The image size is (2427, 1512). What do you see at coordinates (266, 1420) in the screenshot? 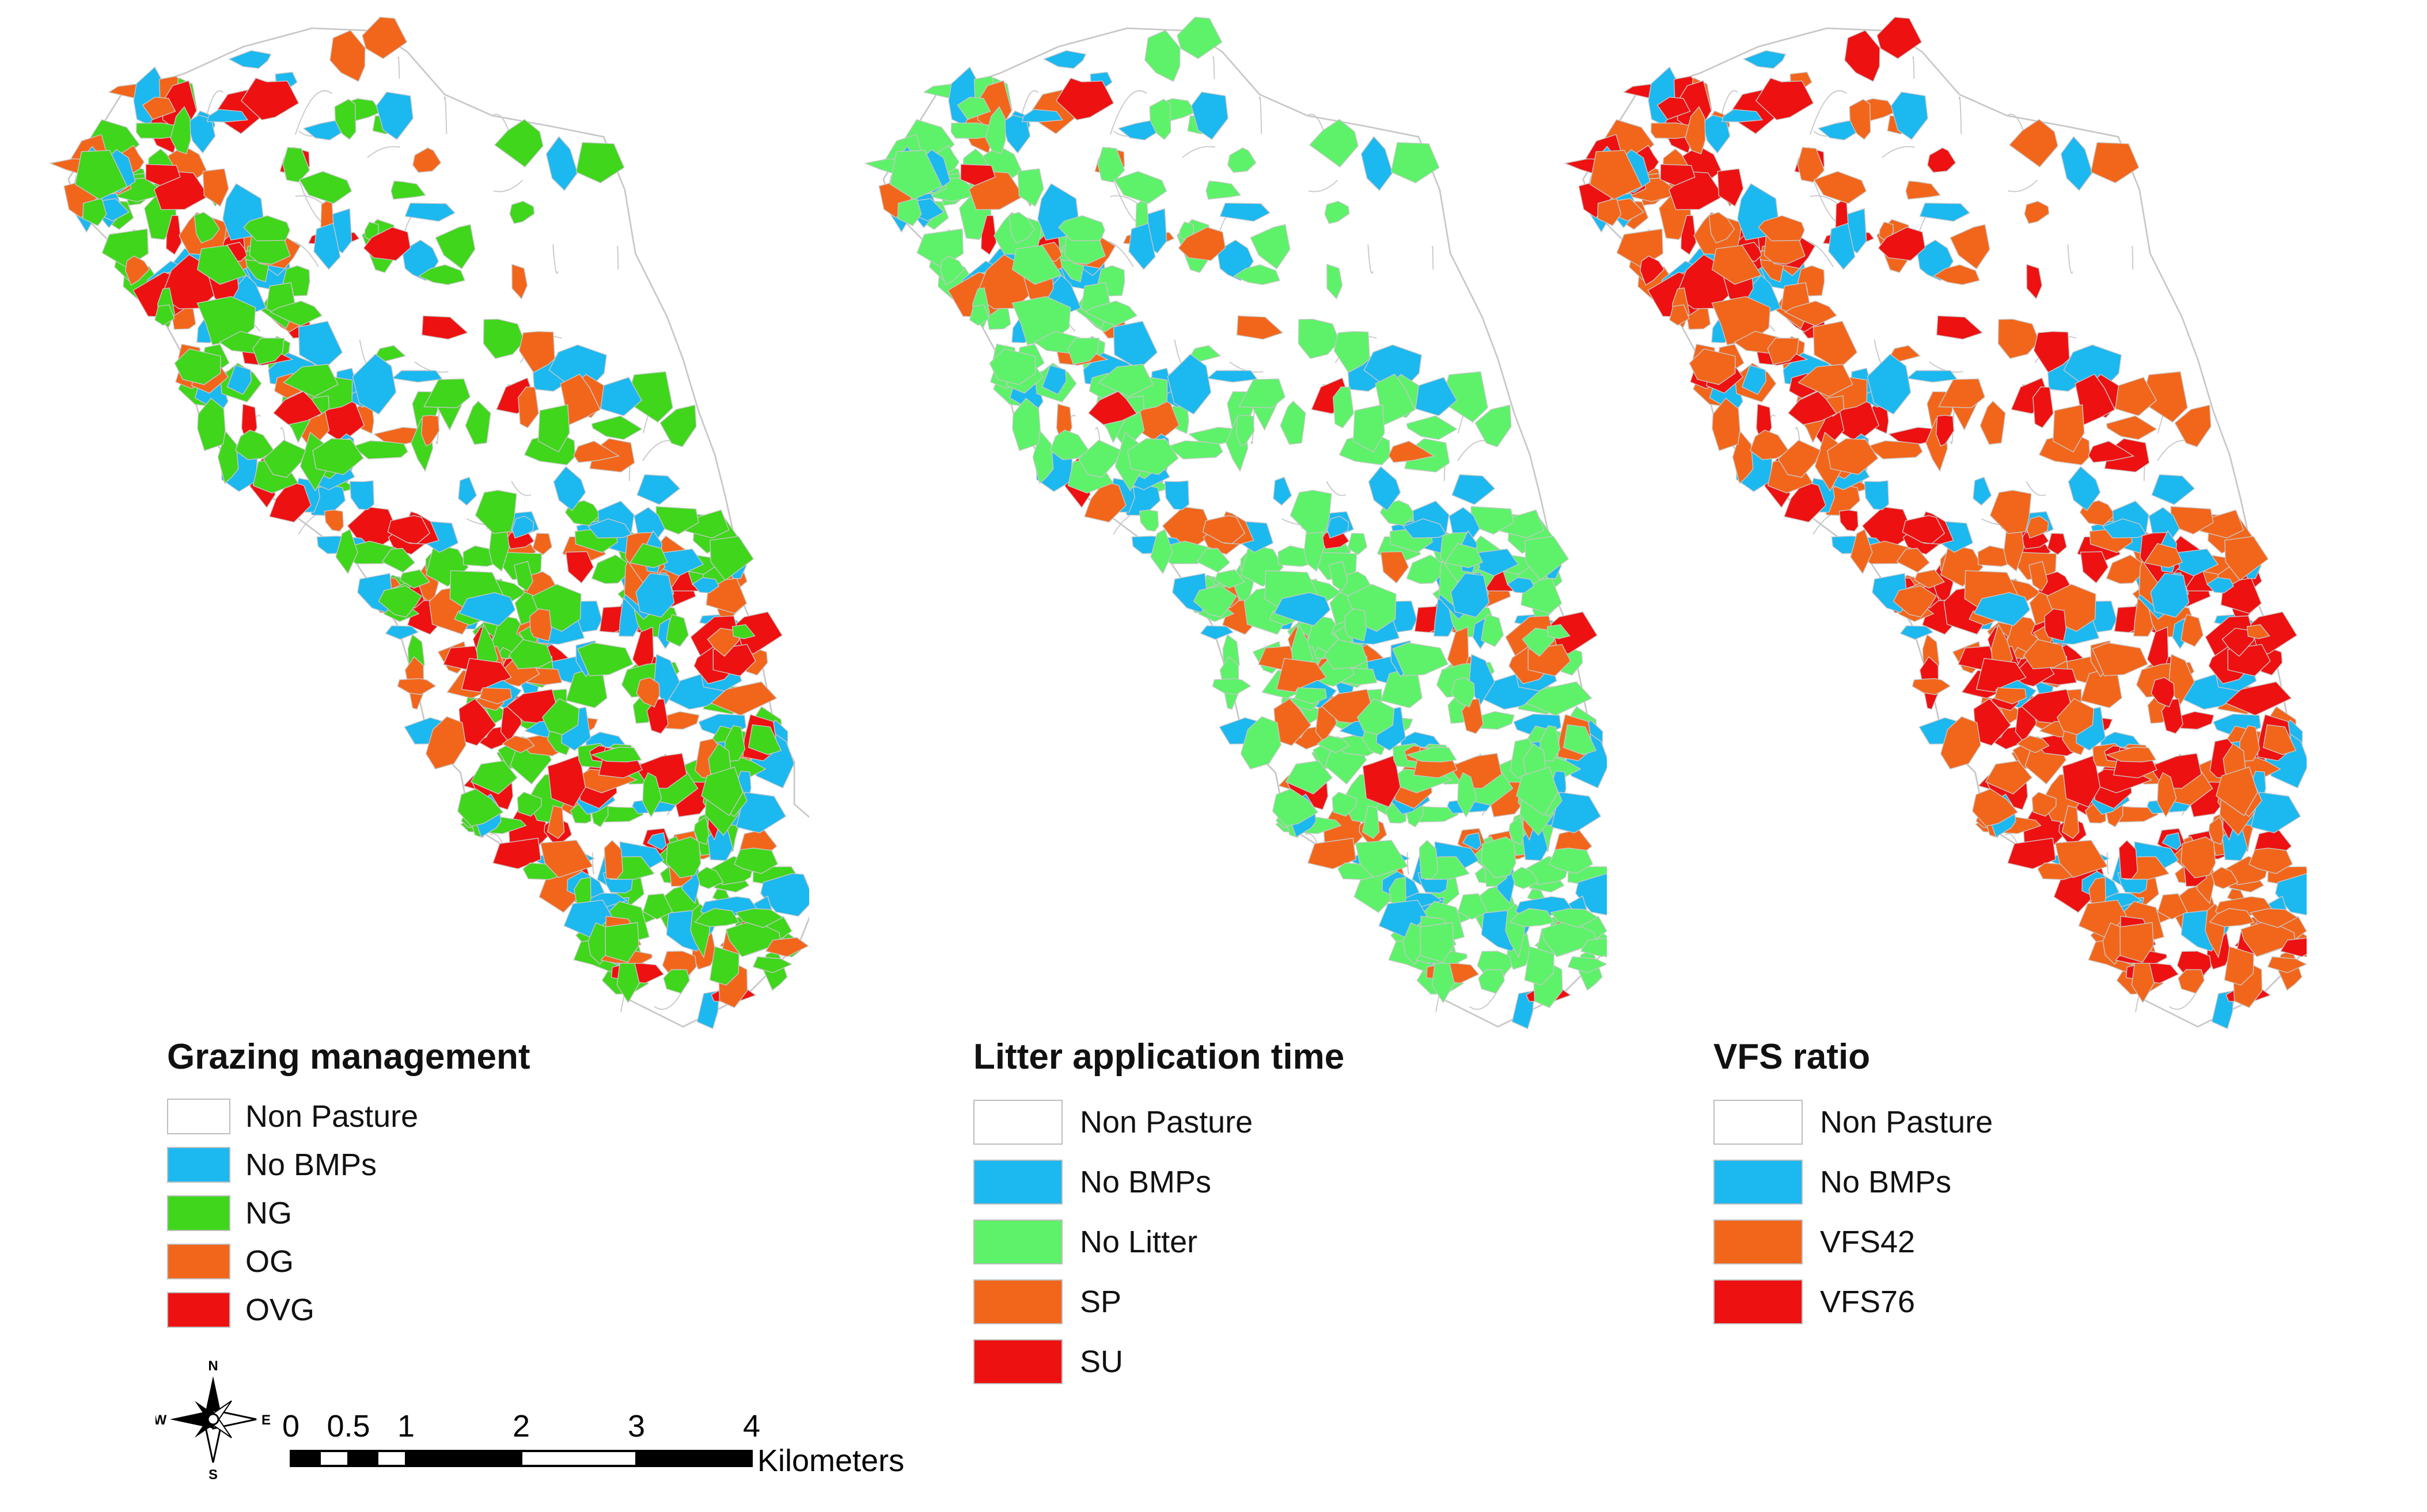
I see `compass-east: E` at bounding box center [266, 1420].